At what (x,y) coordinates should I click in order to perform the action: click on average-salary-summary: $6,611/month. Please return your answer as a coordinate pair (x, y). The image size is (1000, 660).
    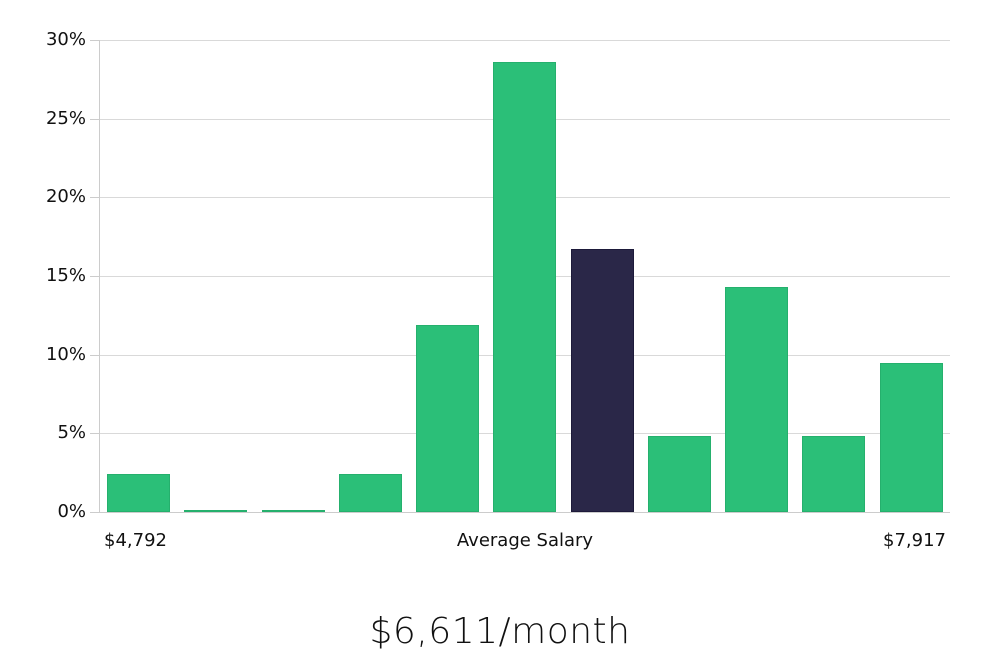
    Looking at the image, I should click on (500, 631).